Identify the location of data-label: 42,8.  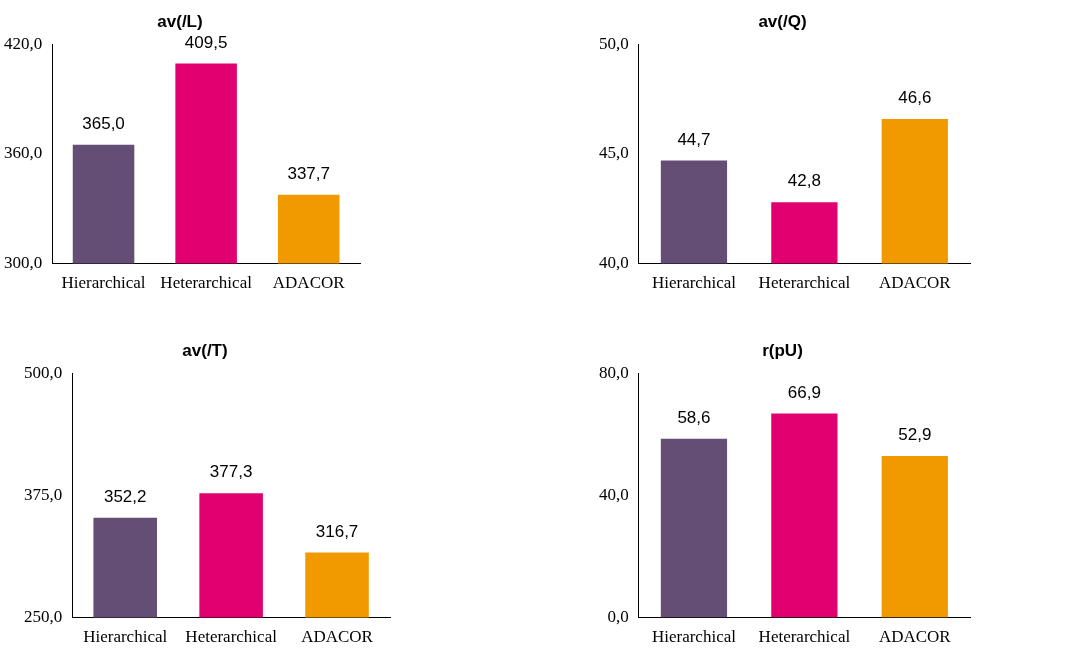
(804, 181).